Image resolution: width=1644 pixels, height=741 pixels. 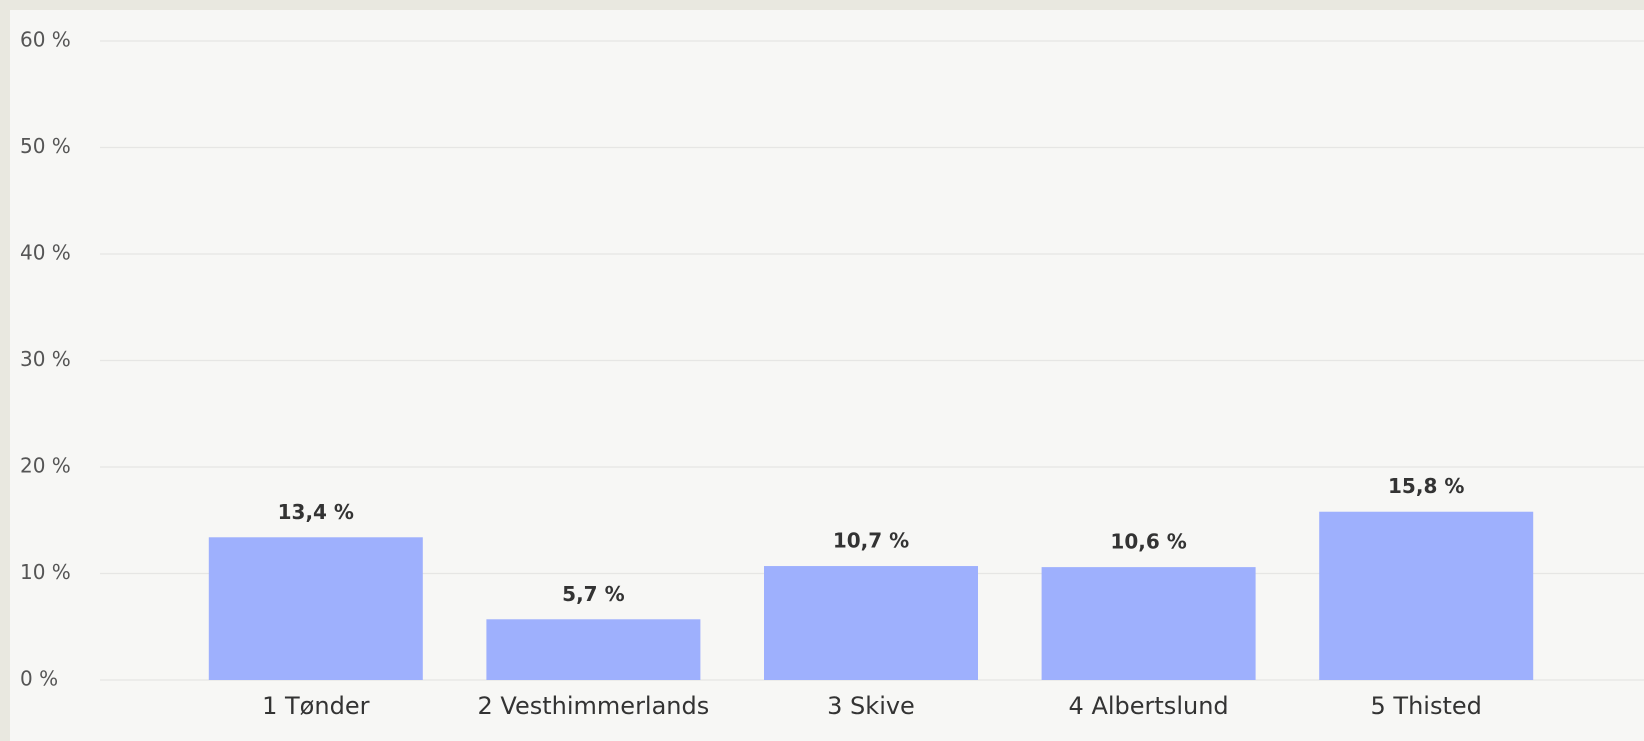 I want to click on y-tick-label: 60 %, so click(x=45, y=40).